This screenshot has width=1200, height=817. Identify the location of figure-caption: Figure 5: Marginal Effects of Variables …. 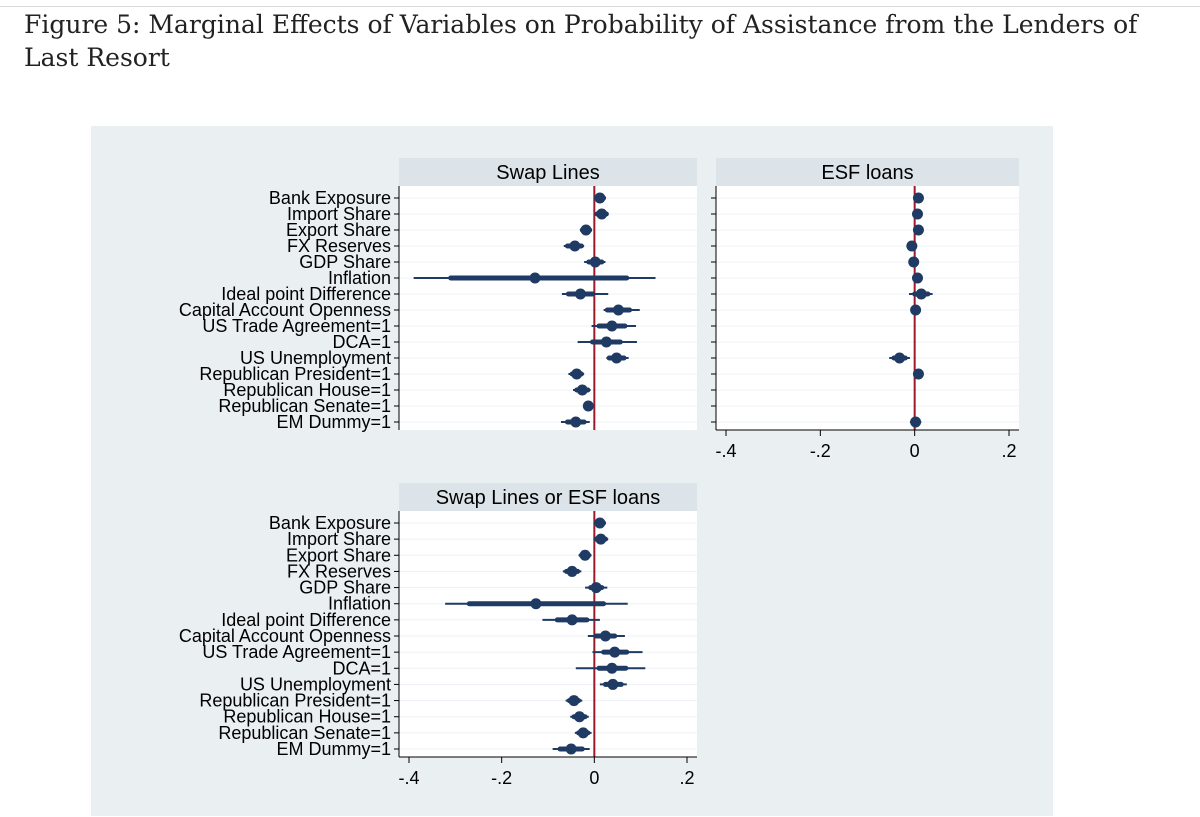
(581, 41).